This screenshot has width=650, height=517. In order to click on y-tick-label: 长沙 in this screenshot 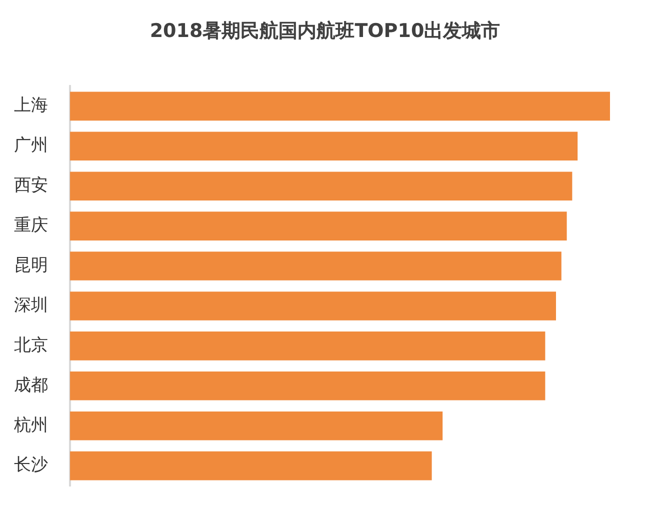, I will do `click(31, 465)`.